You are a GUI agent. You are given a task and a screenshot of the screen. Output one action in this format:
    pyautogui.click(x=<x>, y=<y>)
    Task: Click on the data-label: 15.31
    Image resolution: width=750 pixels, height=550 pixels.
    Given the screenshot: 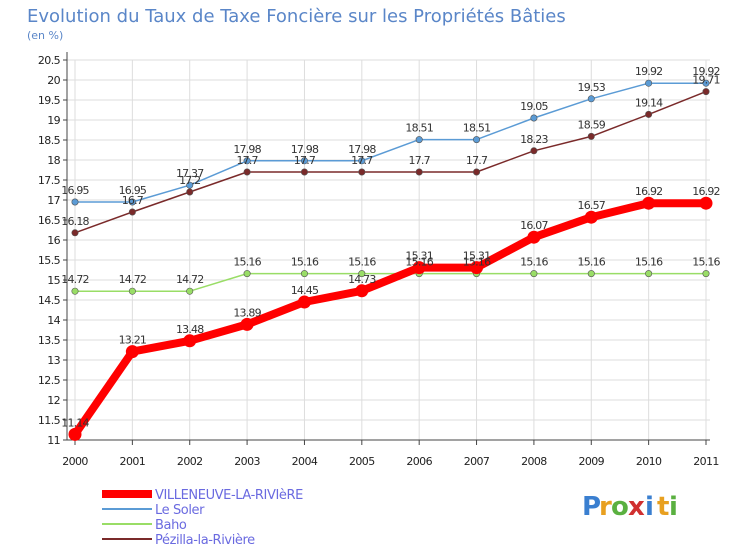 What is the action you would take?
    pyautogui.click(x=419, y=256)
    